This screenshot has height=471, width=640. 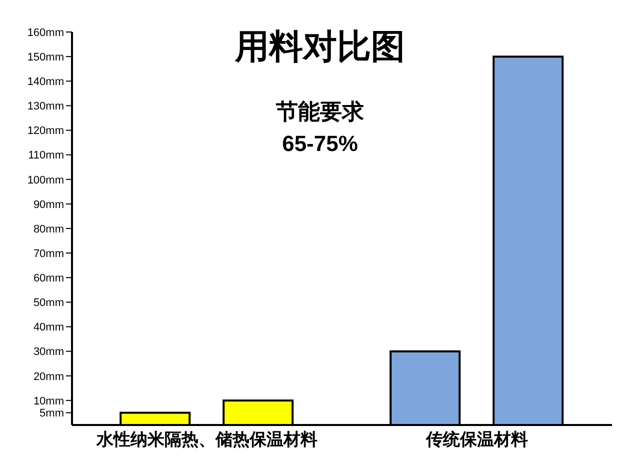 What do you see at coordinates (45, 82) in the screenshot?
I see `y-tick-label: 140mm` at bounding box center [45, 82].